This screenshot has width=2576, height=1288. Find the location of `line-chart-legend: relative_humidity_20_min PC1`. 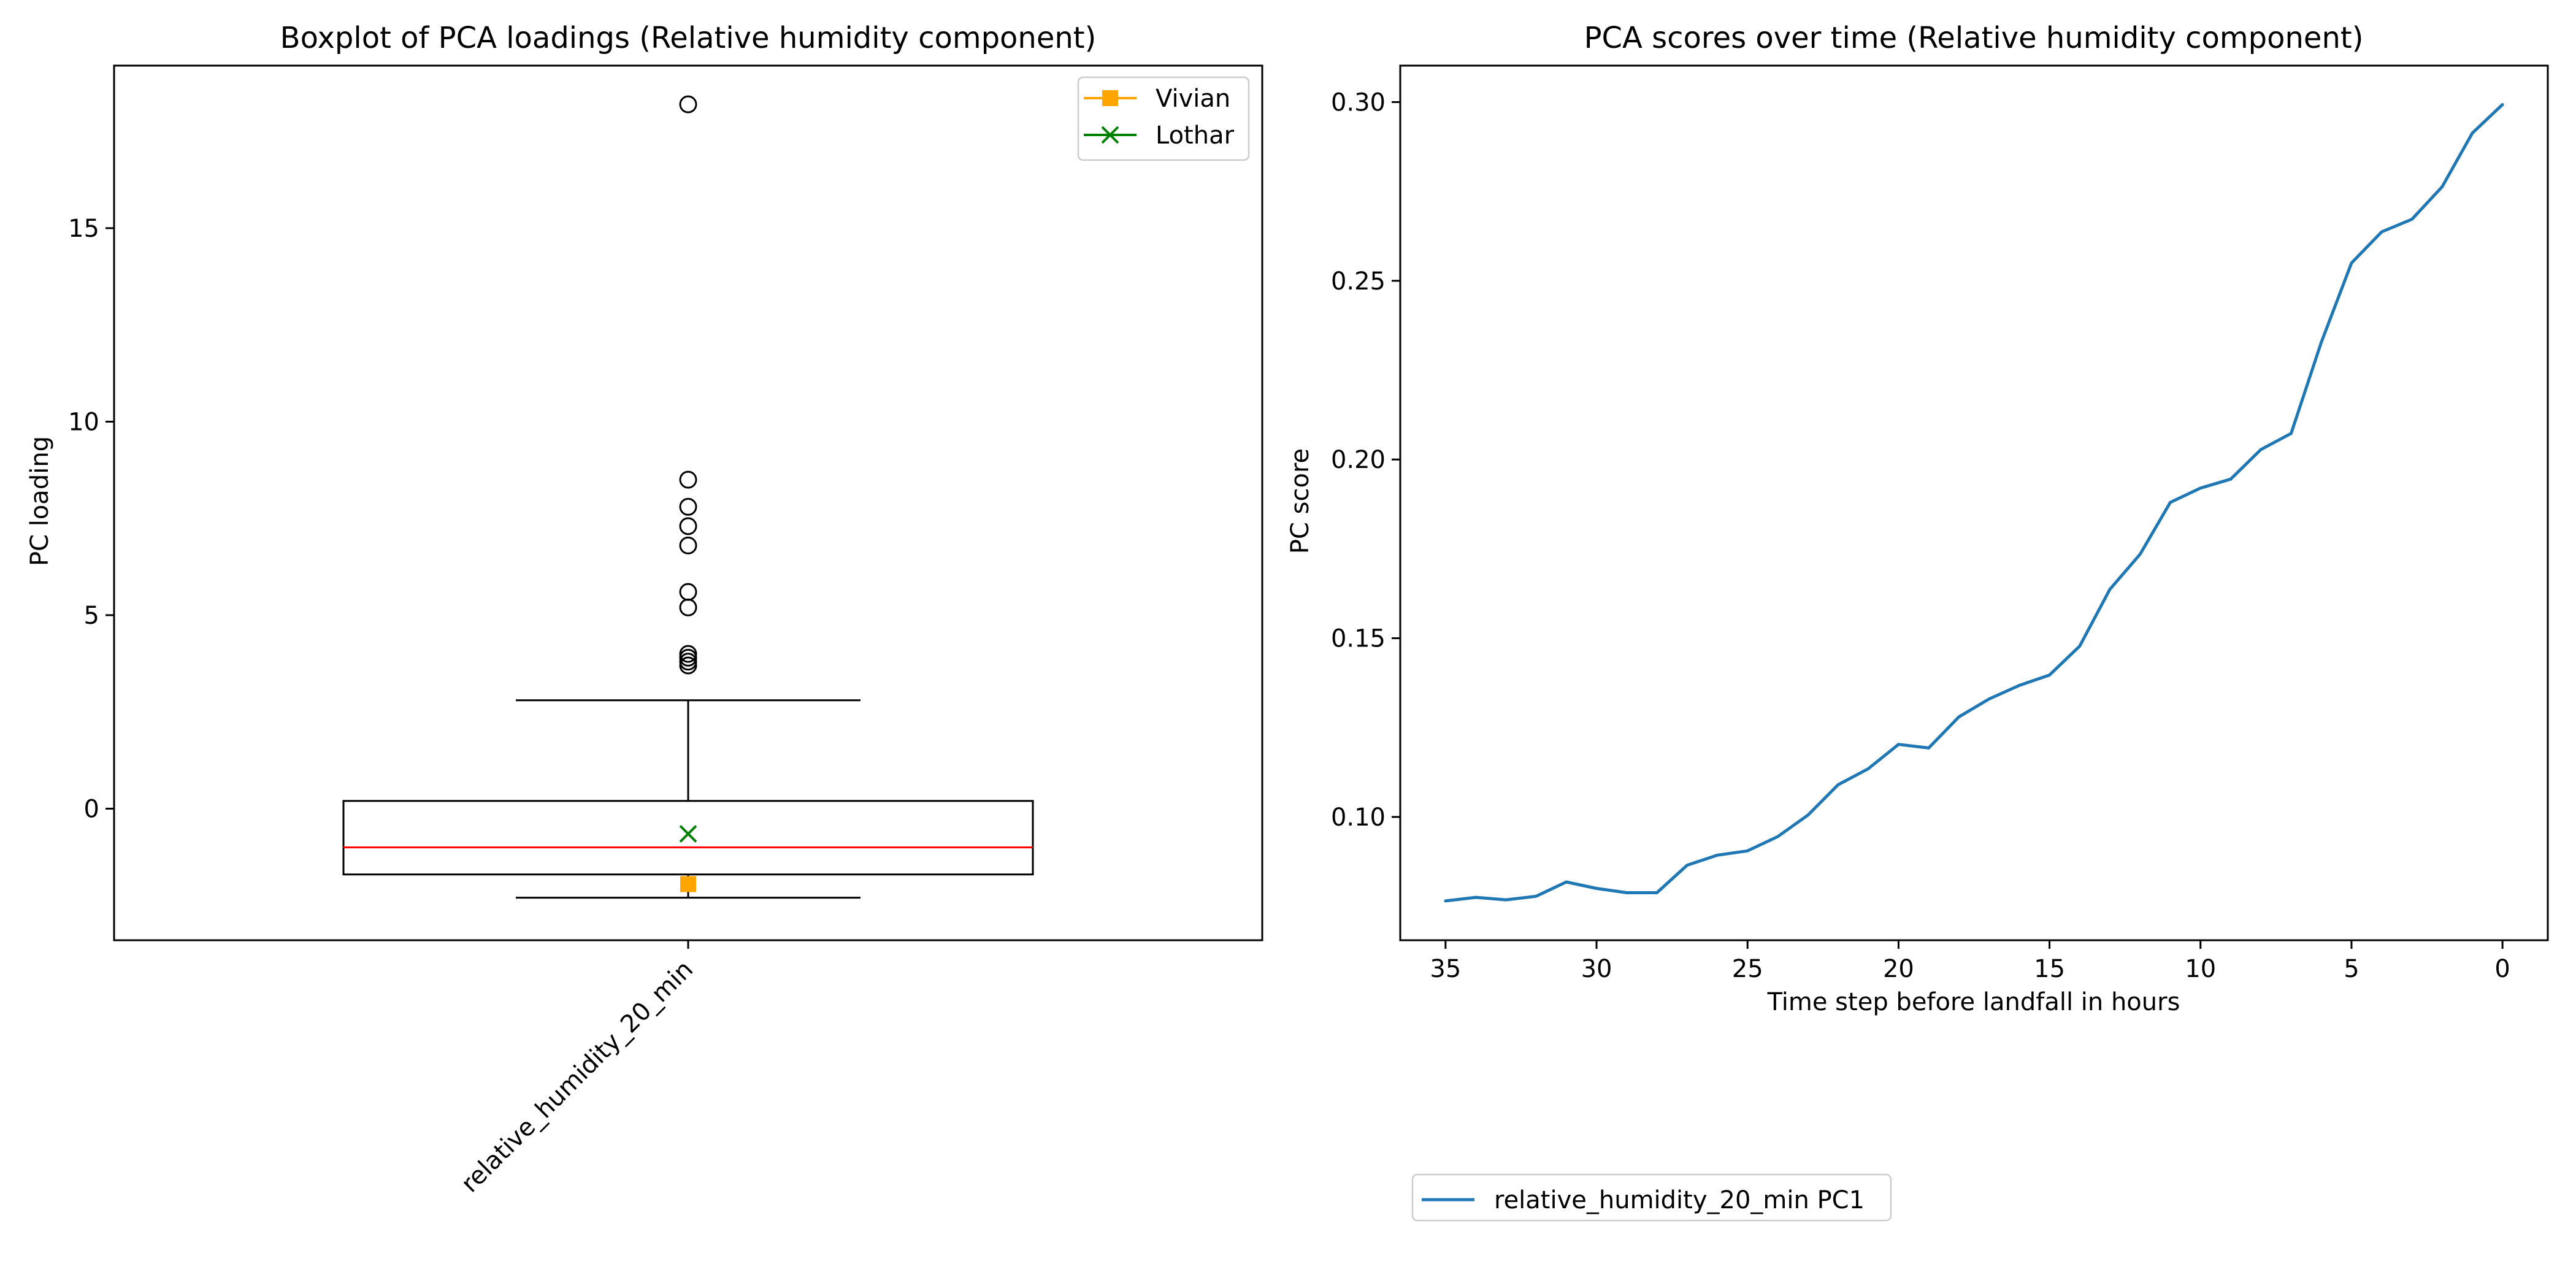

line-chart-legend: relative_humidity_20_min PC1 is located at coordinates (1651, 1197).